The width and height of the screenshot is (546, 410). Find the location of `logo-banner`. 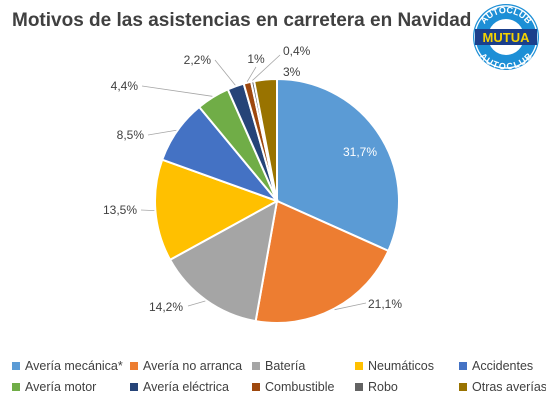

logo-banner is located at coordinates (506, 37).